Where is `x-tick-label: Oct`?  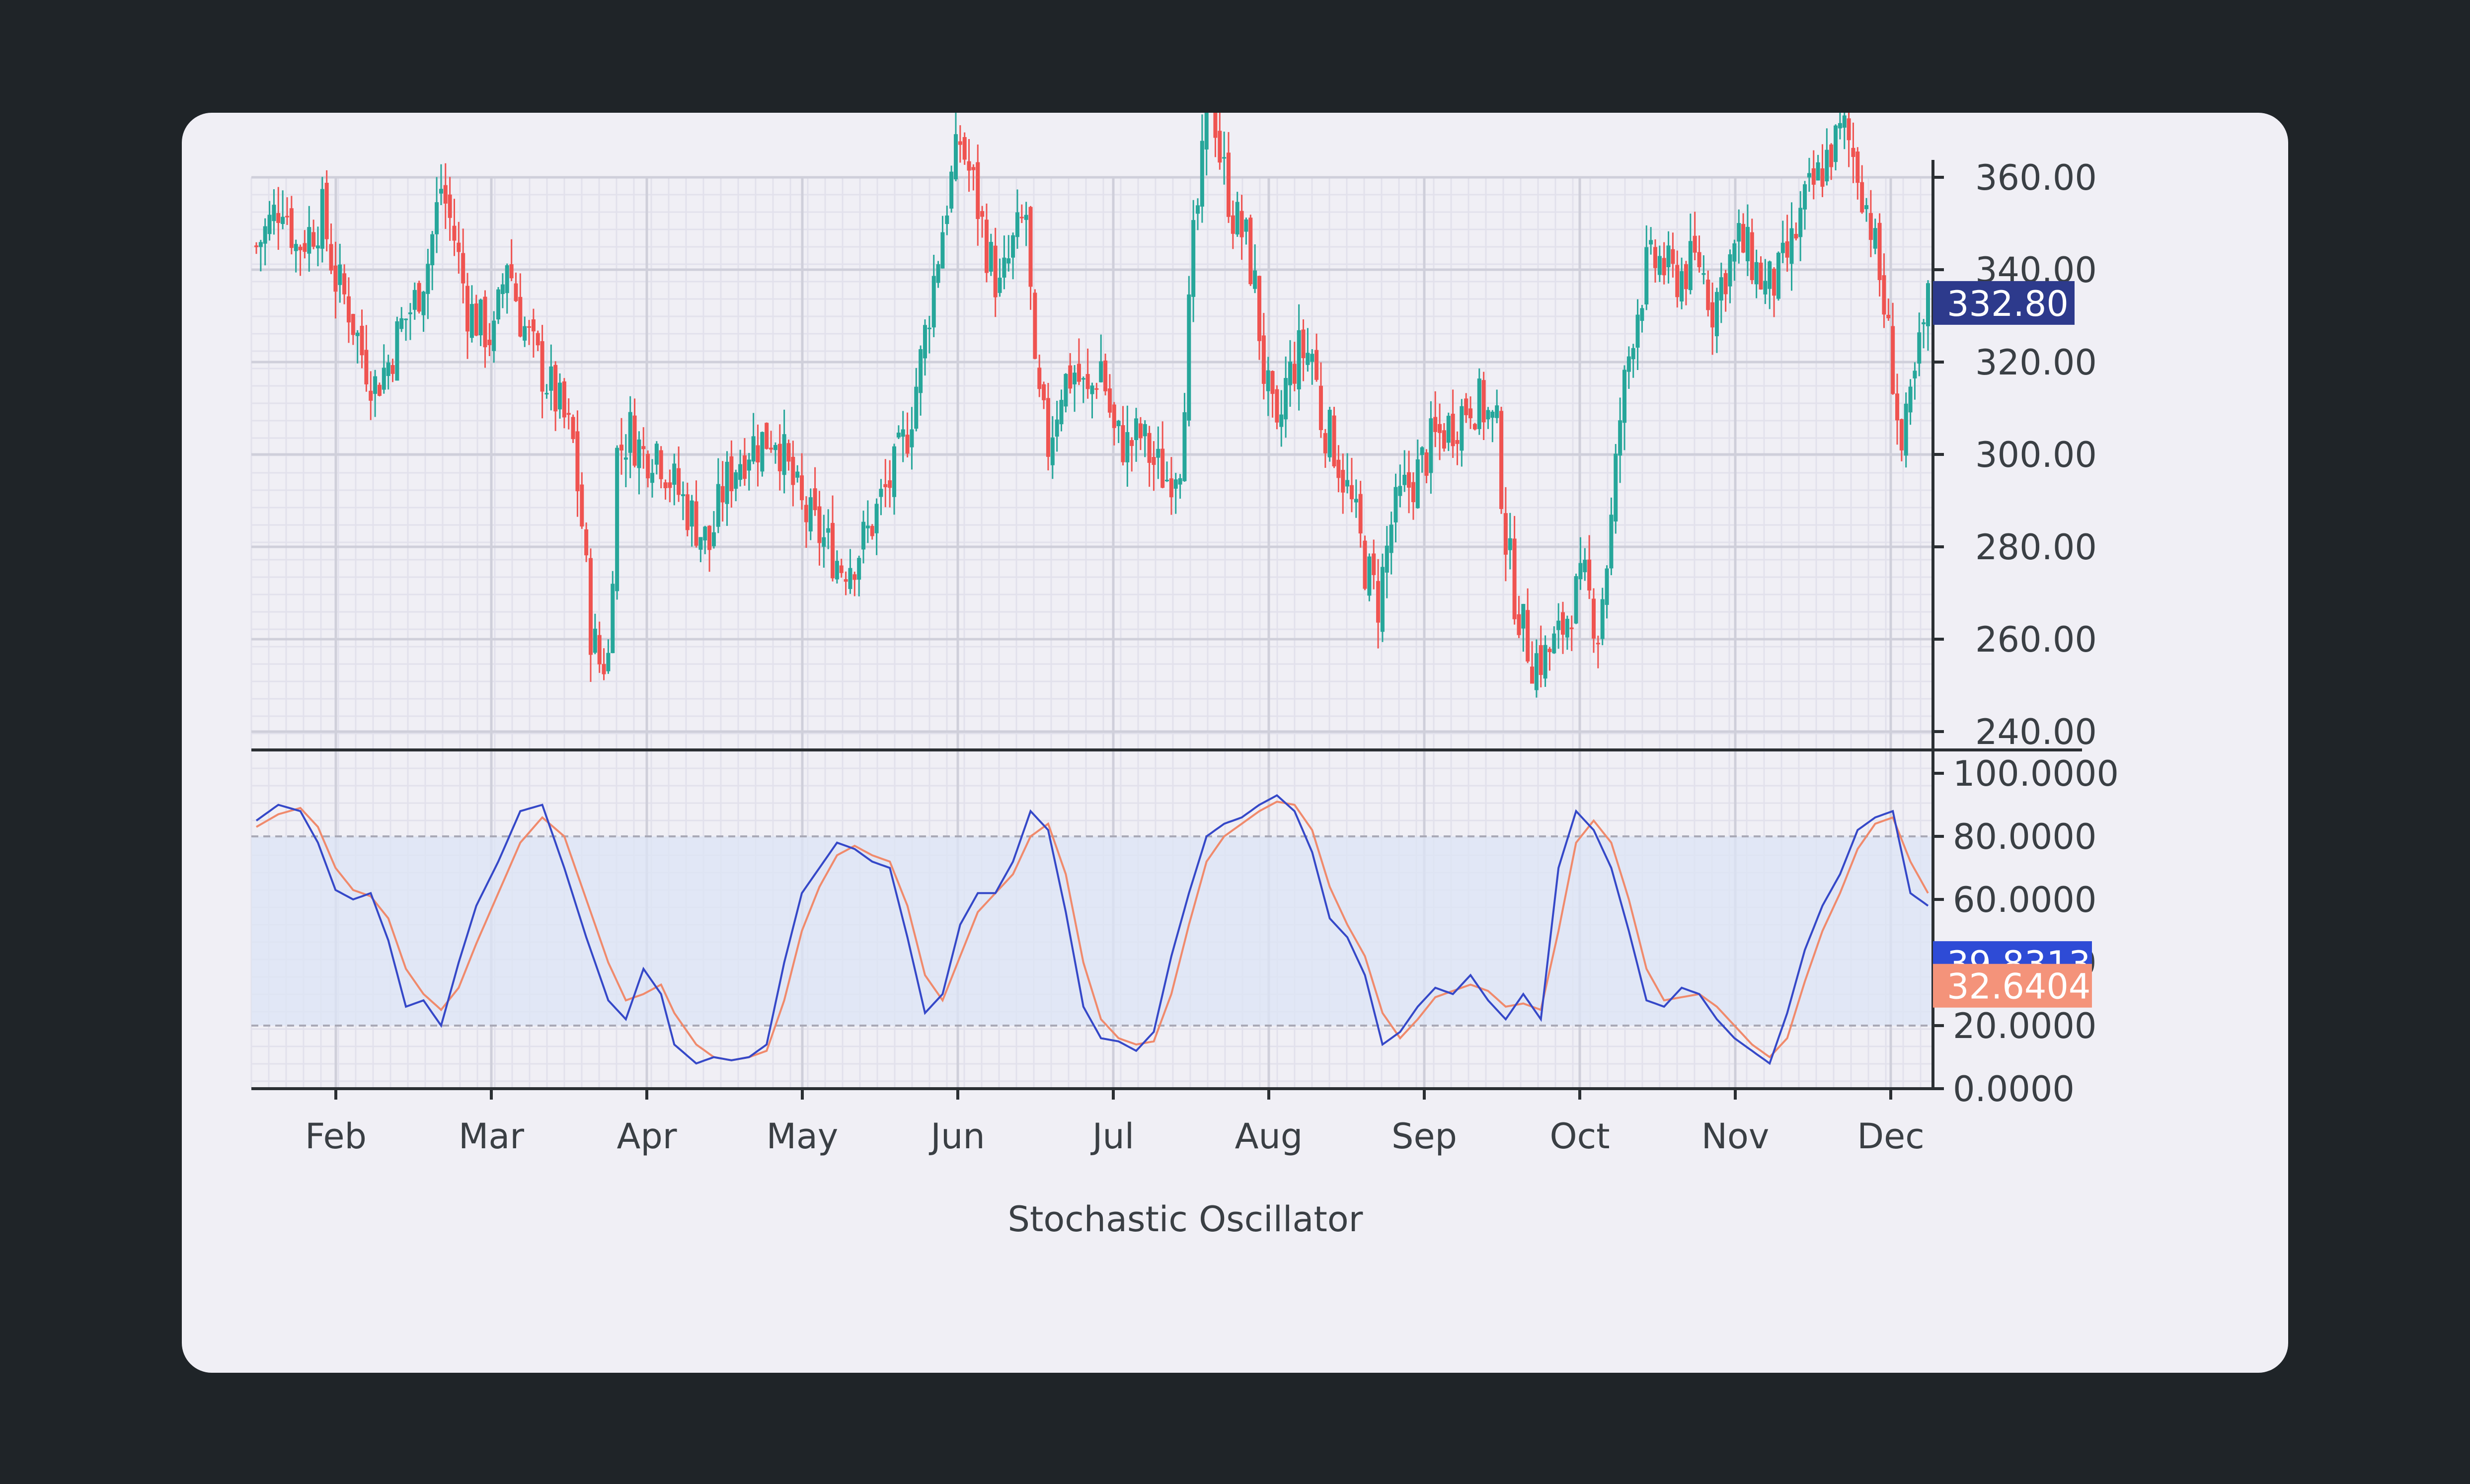 x-tick-label: Oct is located at coordinates (1580, 1136).